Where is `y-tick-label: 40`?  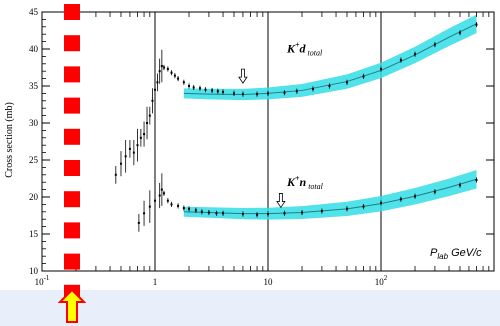
y-tick-label: 40 is located at coordinates (34, 49).